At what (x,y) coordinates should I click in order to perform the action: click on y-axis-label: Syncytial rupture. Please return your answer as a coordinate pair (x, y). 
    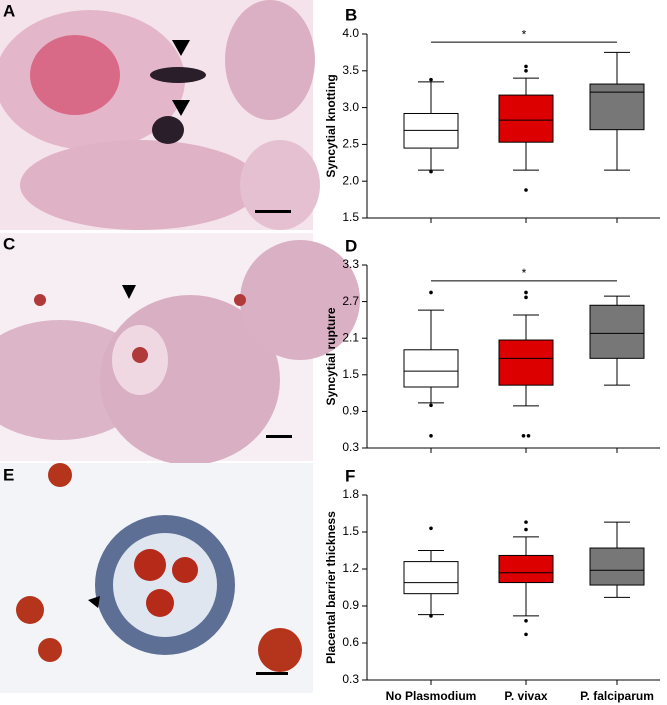
    Looking at the image, I should click on (331, 356).